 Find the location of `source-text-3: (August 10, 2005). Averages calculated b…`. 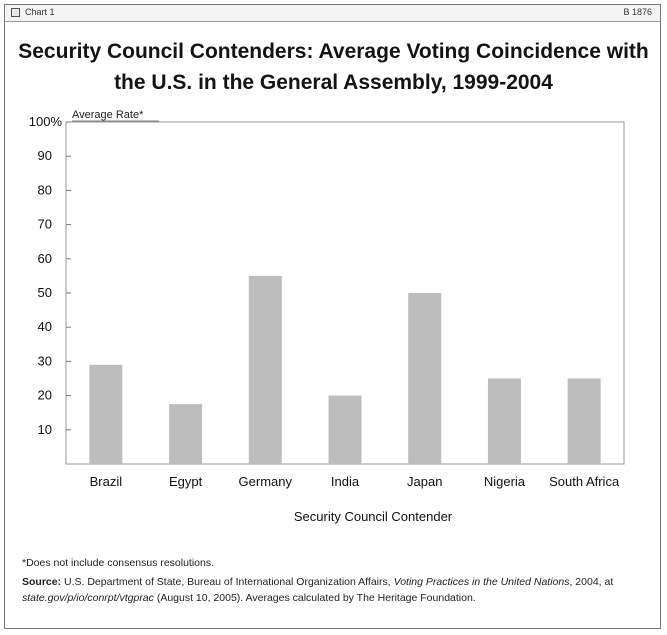

source-text-3: (August 10, 2005). Averages calculated b… is located at coordinates (314, 598).